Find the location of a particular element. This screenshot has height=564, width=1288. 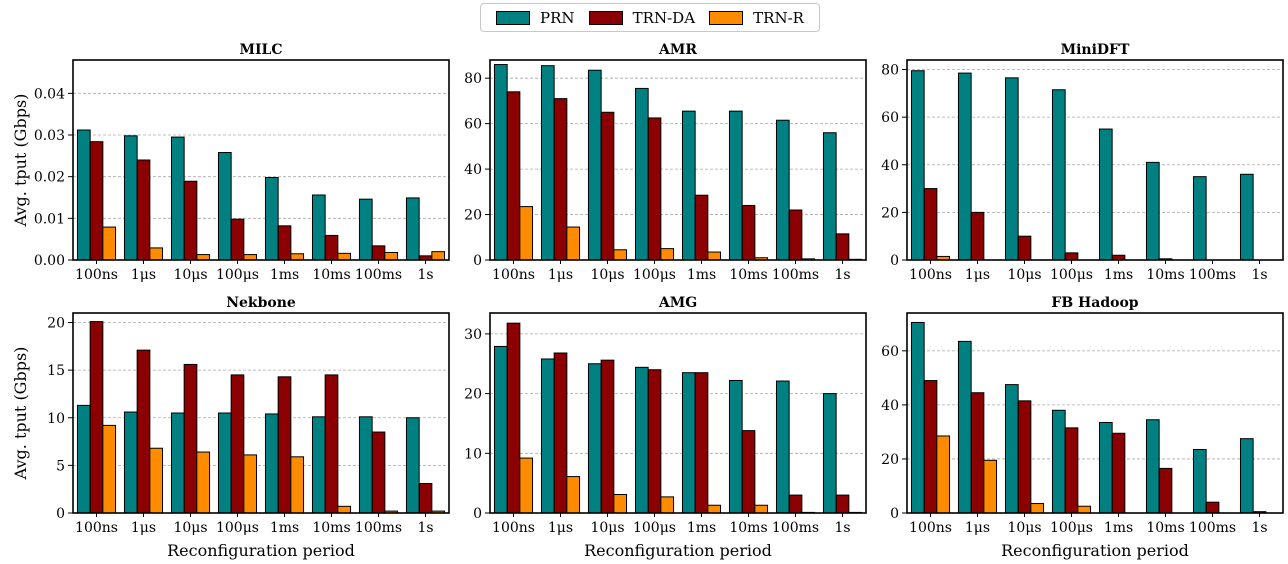

xtick-label-minidft: 1μs is located at coordinates (977, 275).